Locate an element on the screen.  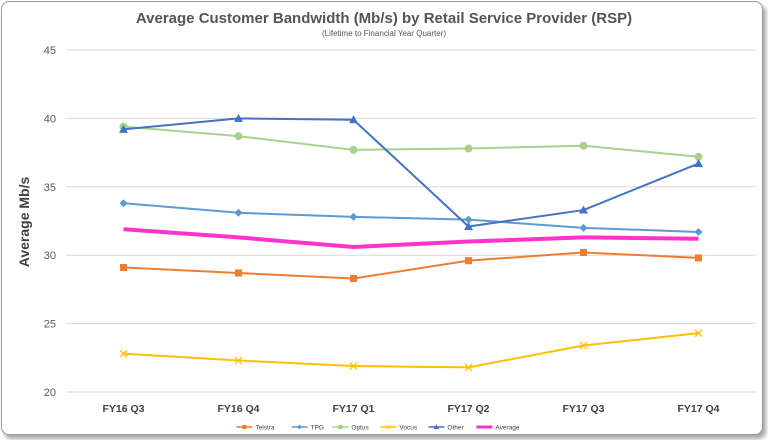
x-tick-label: FY17 Q3 is located at coordinates (583, 409).